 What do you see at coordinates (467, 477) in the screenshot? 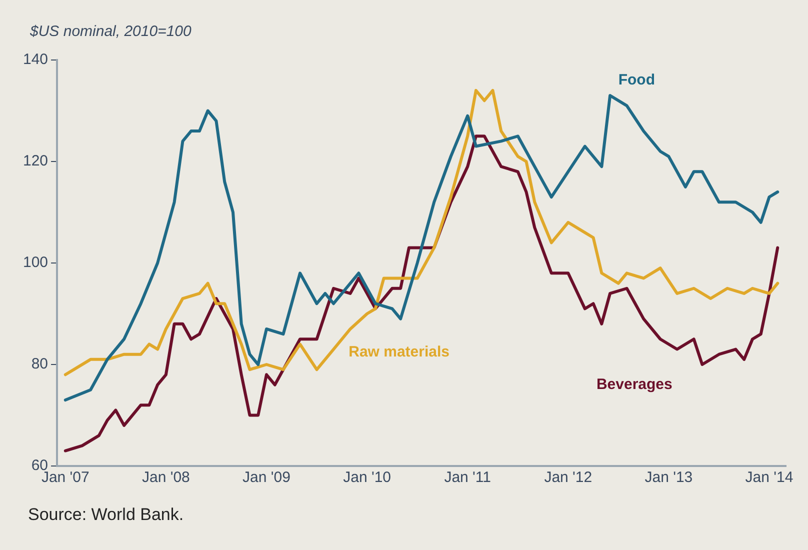
I see `x-tick-label: Jan '11` at bounding box center [467, 477].